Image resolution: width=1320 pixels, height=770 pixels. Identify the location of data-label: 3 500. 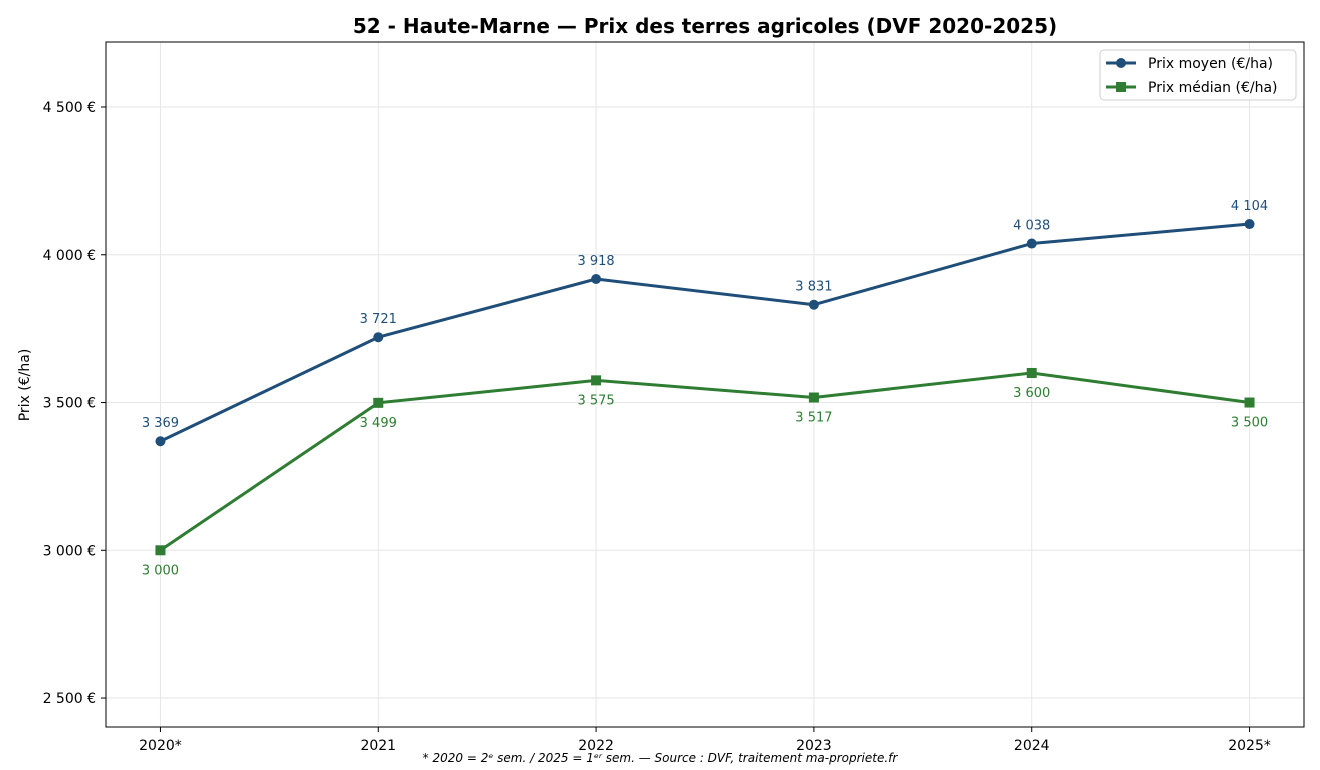
(1249, 423).